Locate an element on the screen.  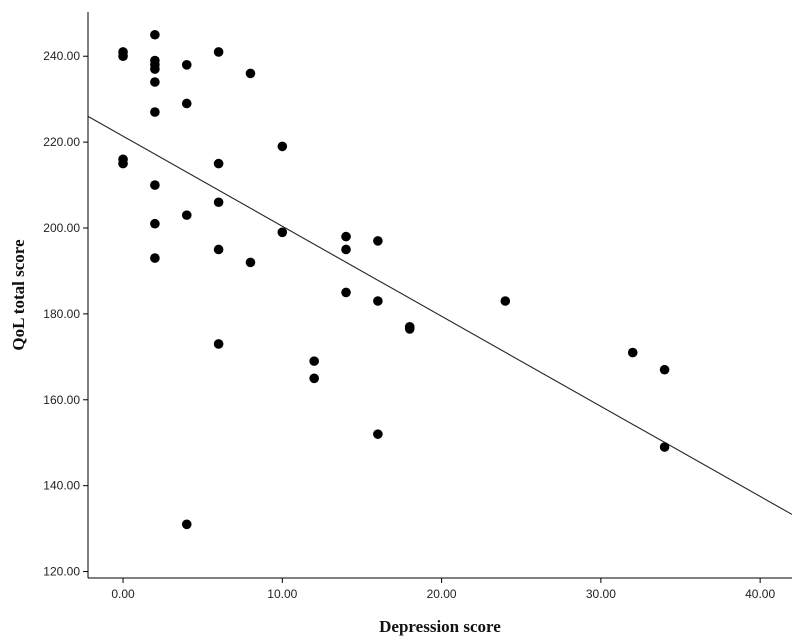
y-tick-label: 240.00 is located at coordinates (61, 56).